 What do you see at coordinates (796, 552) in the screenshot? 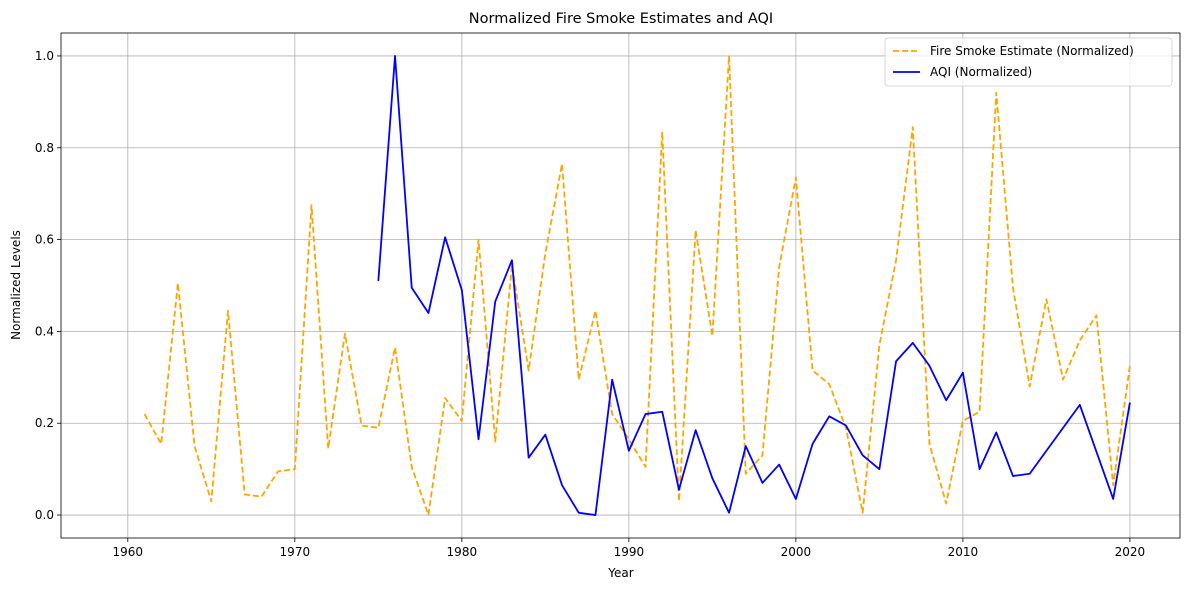
I see `x-tick-label: 2000` at bounding box center [796, 552].